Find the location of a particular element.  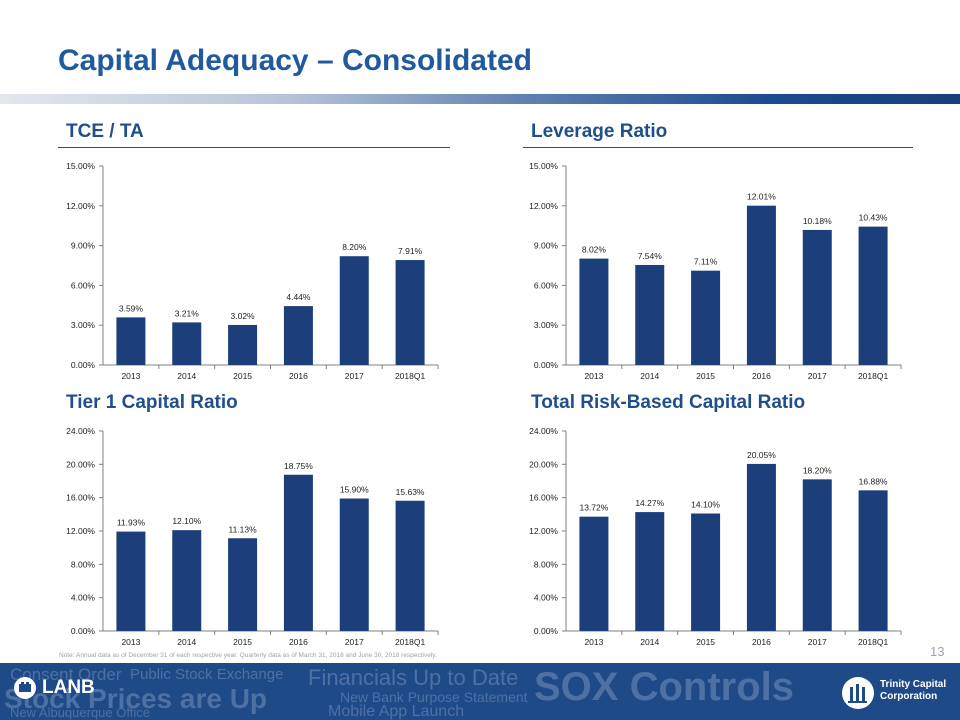

data-label: 10.43% is located at coordinates (873, 218).